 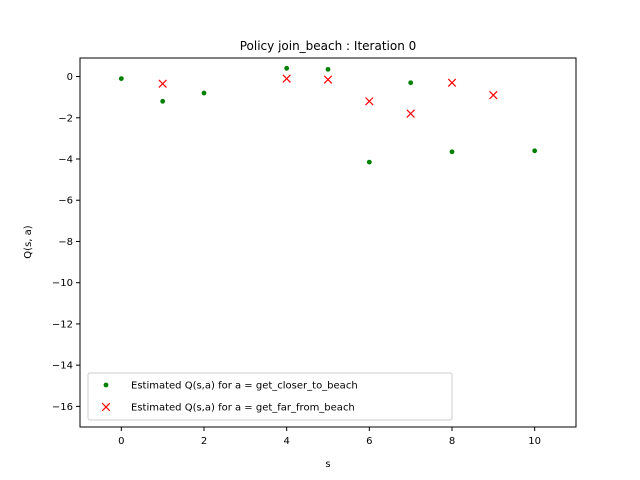 What do you see at coordinates (328, 46) in the screenshot?
I see `chart-title: Policy join_beach : Iteration 0` at bounding box center [328, 46].